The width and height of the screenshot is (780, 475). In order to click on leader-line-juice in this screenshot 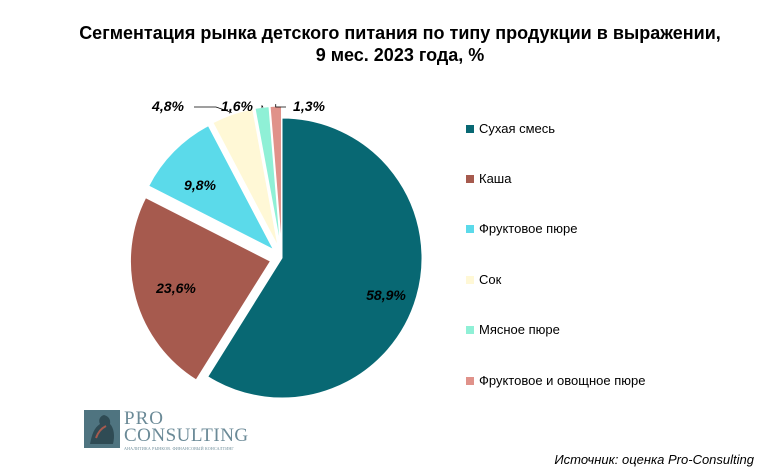, I will do `click(213, 109)`.